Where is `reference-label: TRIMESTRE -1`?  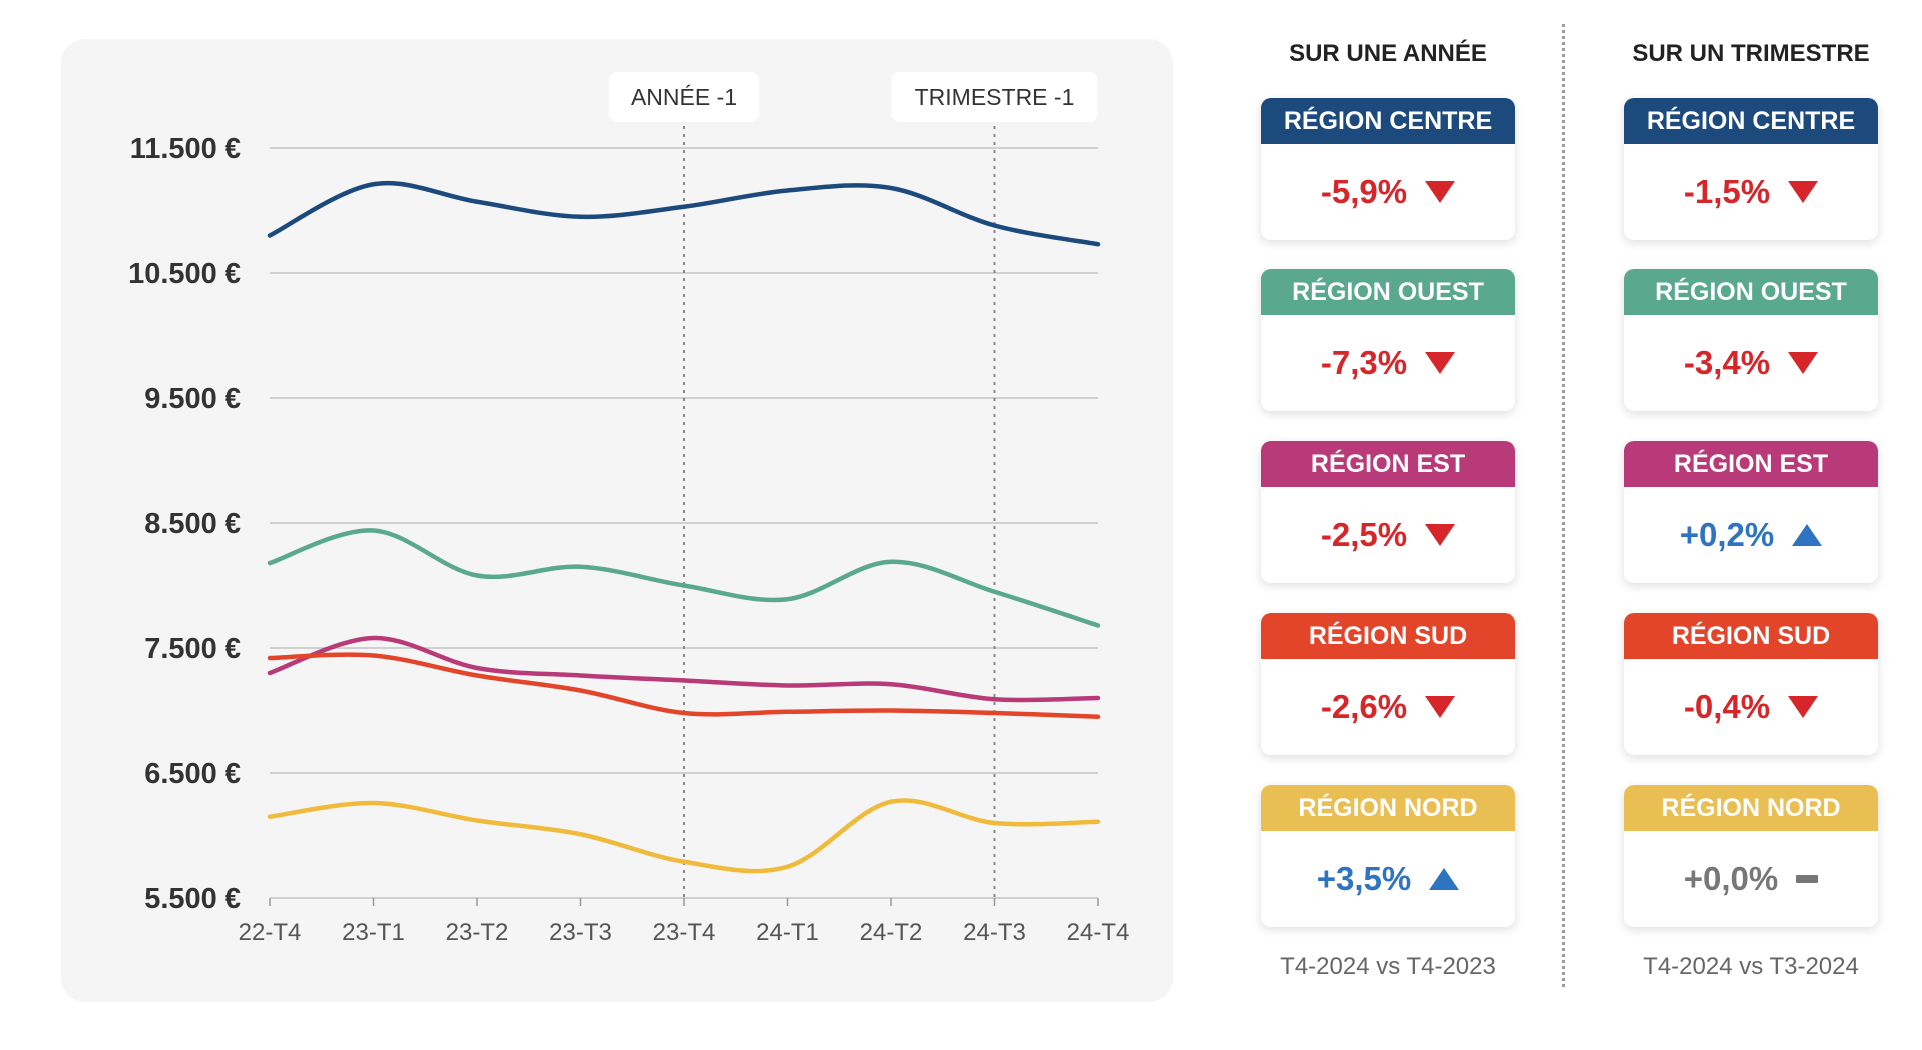
reference-label: TRIMESTRE -1 is located at coordinates (995, 97).